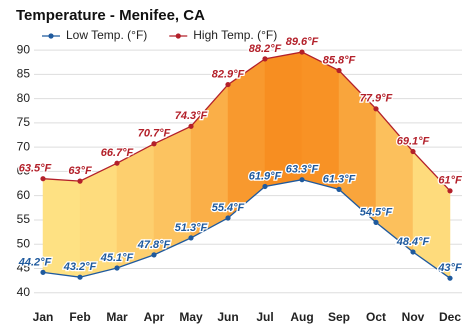  Describe the element at coordinates (265, 176) in the screenshot. I see `value-label: 61.9°F` at that location.